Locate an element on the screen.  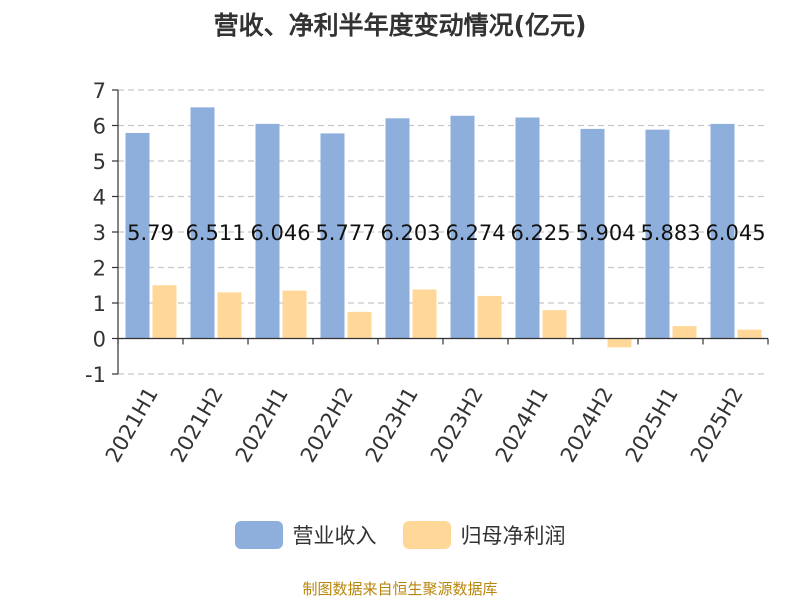
x-tick-label: 2025H1 is located at coordinates (652, 425).